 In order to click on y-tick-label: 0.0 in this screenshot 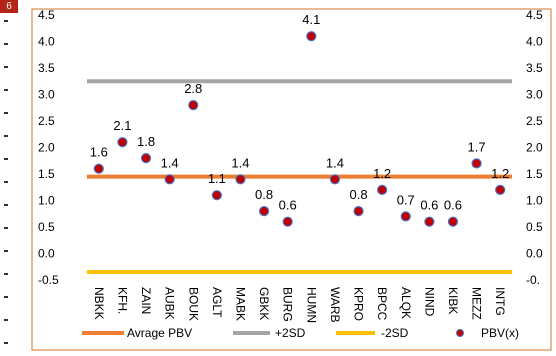, I will do `click(46, 254)`.